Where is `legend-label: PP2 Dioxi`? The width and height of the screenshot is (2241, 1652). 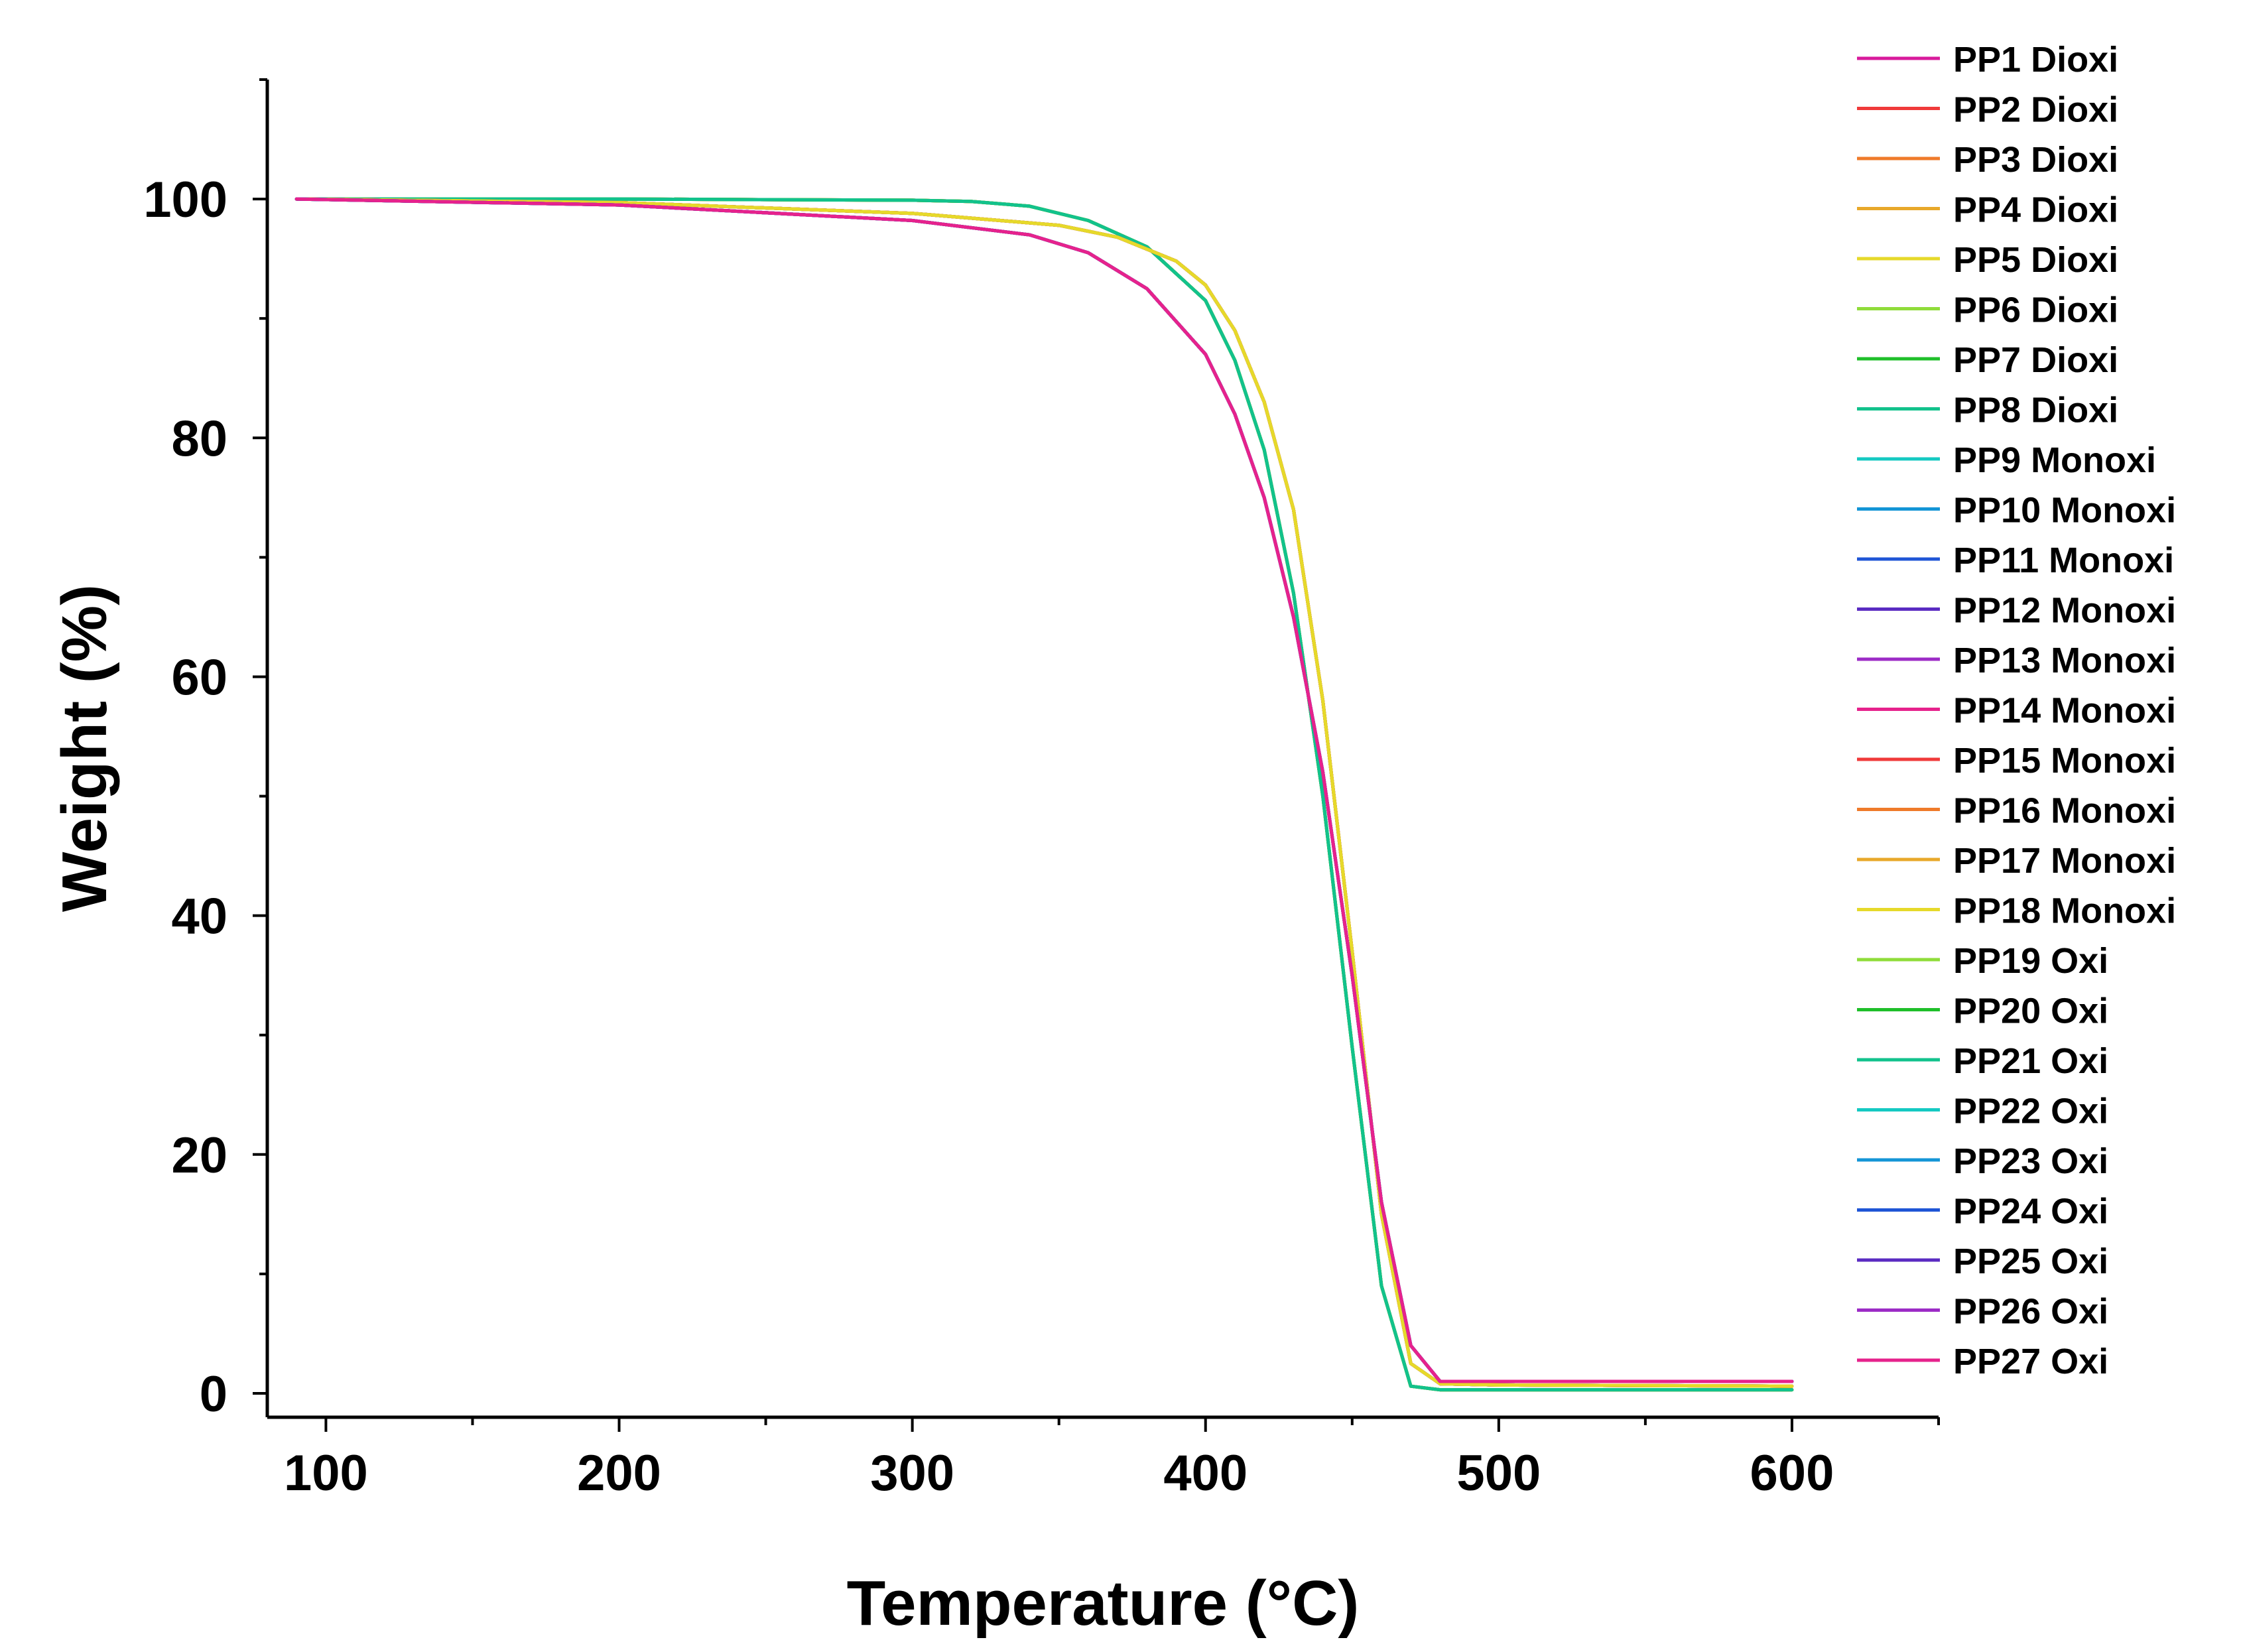
legend-label: PP2 Dioxi is located at coordinates (2035, 110).